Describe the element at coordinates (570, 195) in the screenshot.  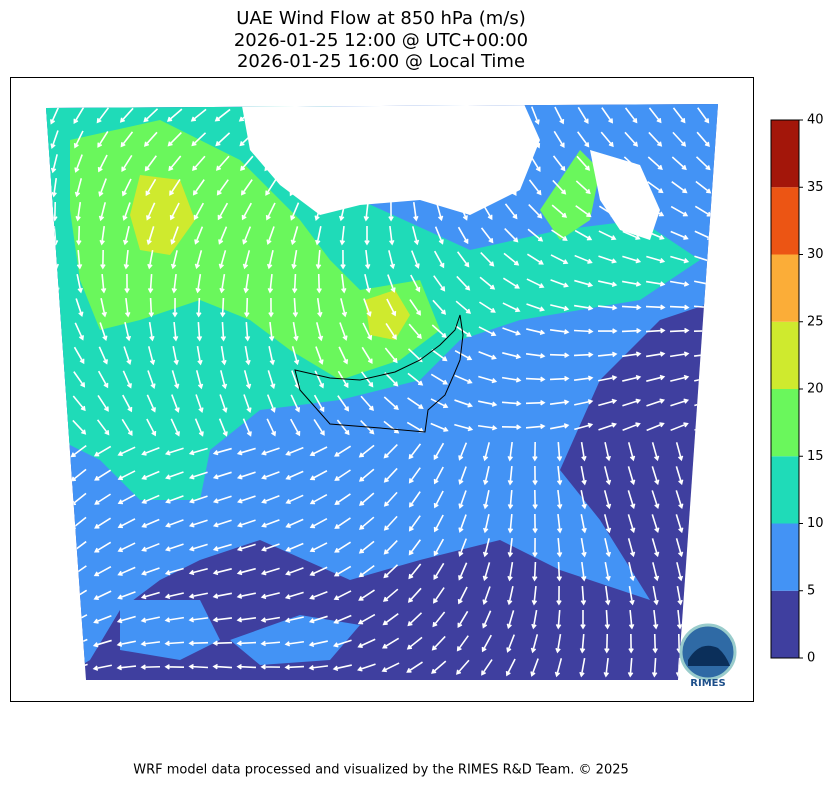
I see `speed-region` at that location.